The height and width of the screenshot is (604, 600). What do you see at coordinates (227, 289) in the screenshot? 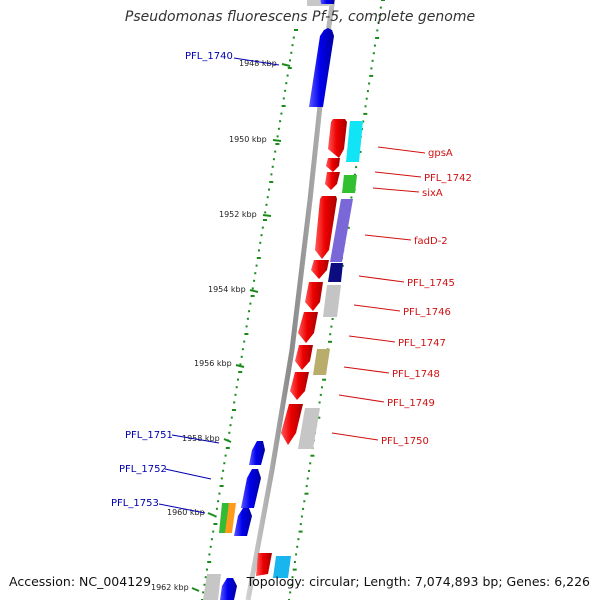
I see `scale-label: 1954 kbp` at bounding box center [227, 289].